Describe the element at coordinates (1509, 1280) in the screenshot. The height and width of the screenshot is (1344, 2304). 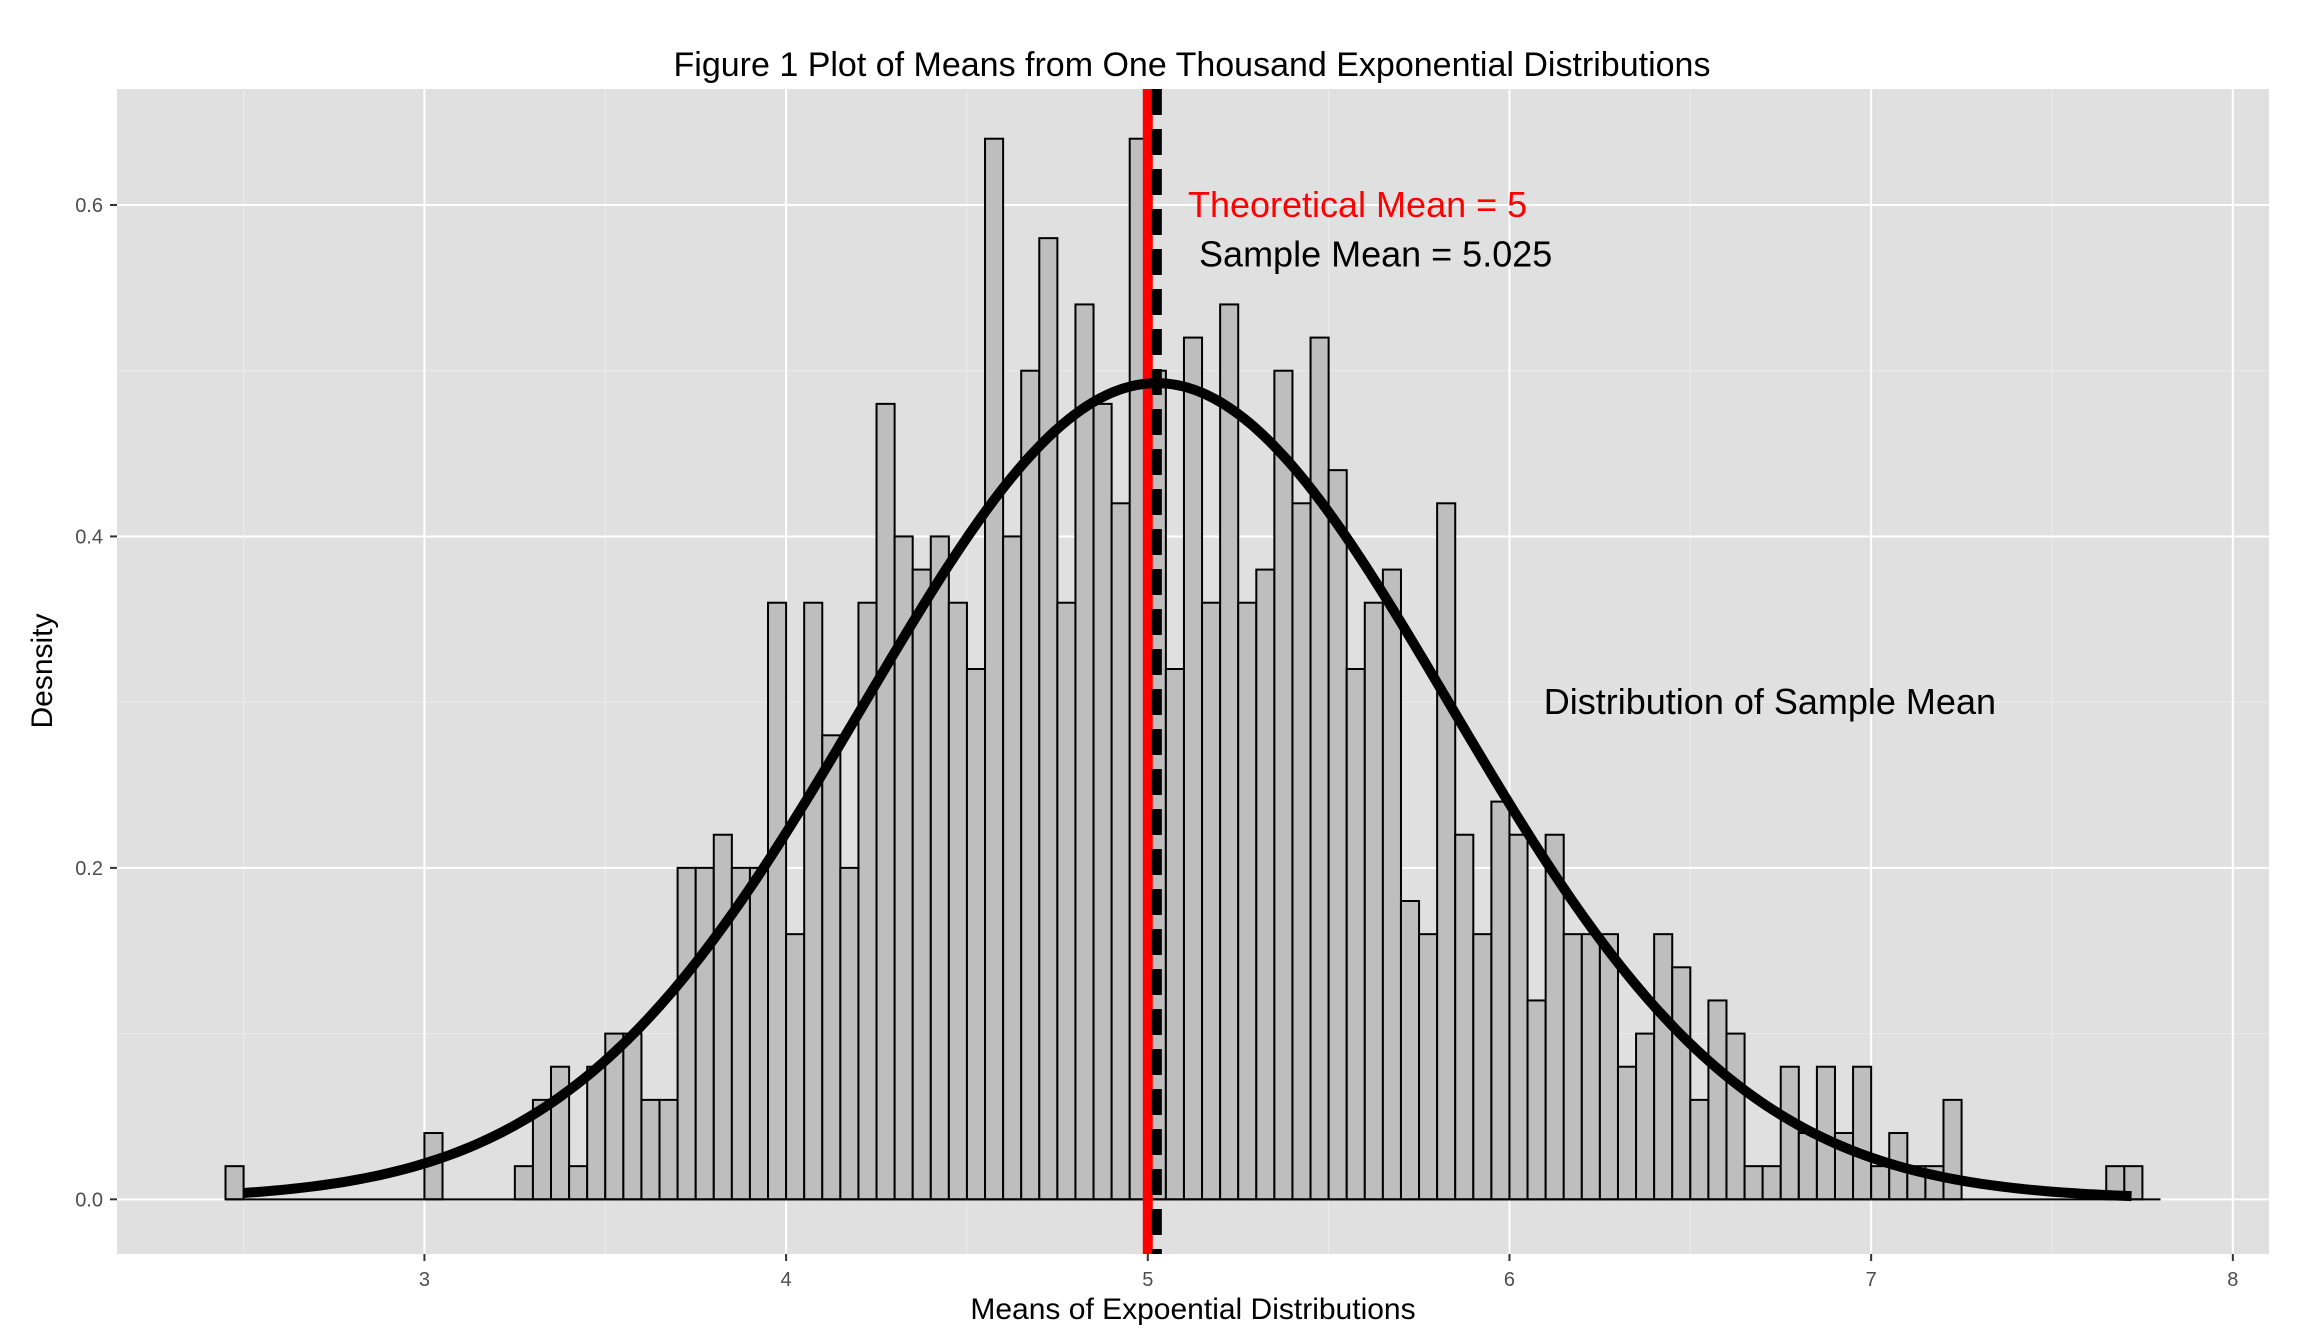
I see `x-tick-label: 6` at that location.